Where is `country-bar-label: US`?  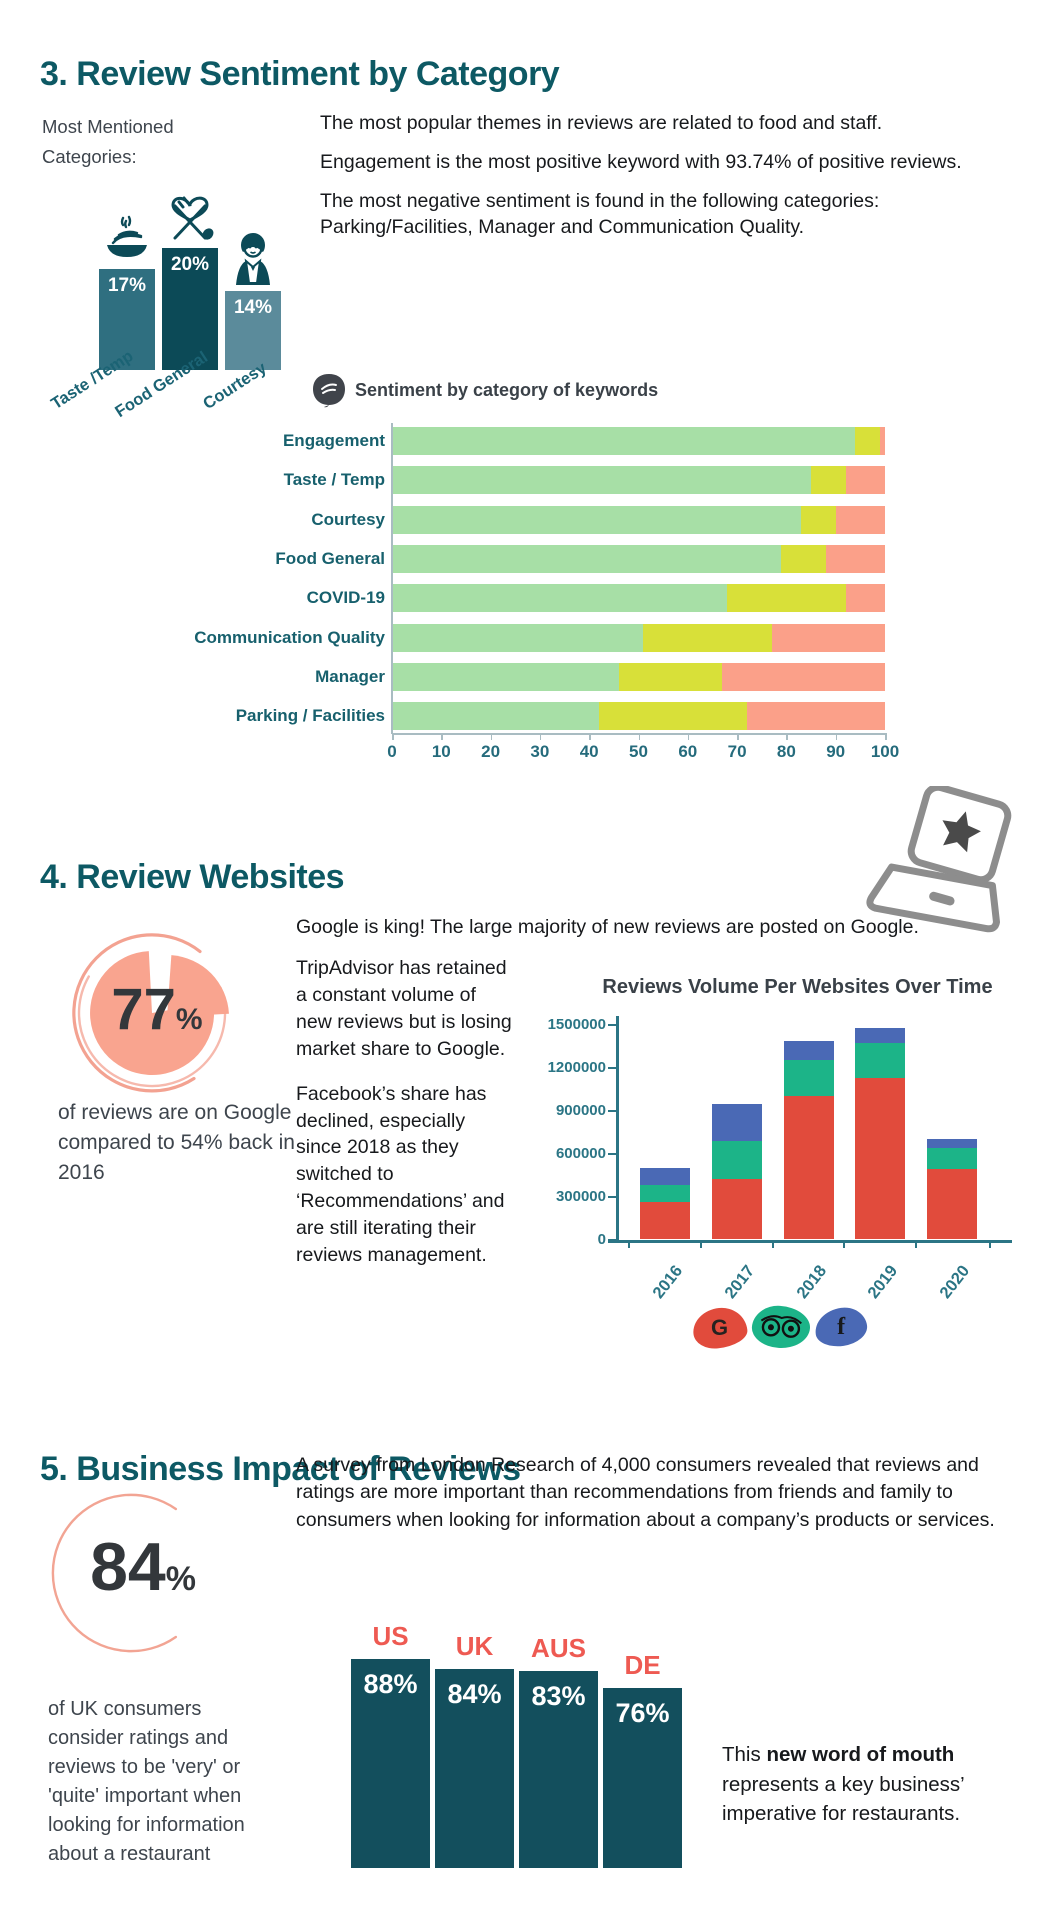 country-bar-label: US is located at coordinates (390, 1636).